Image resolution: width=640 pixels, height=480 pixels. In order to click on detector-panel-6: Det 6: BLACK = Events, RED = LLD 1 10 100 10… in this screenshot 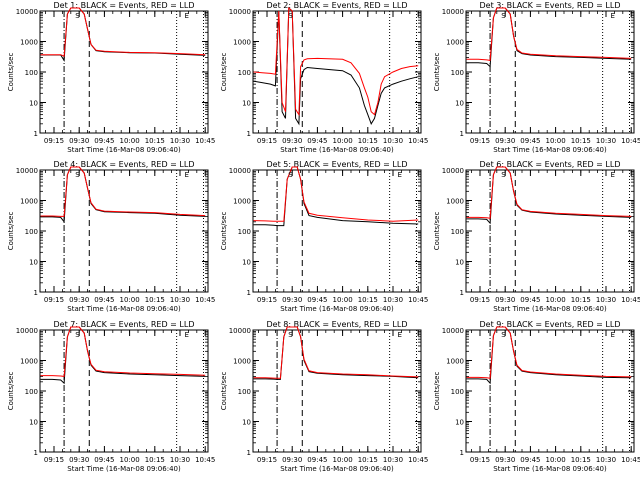, I will do `click(536, 236)`.